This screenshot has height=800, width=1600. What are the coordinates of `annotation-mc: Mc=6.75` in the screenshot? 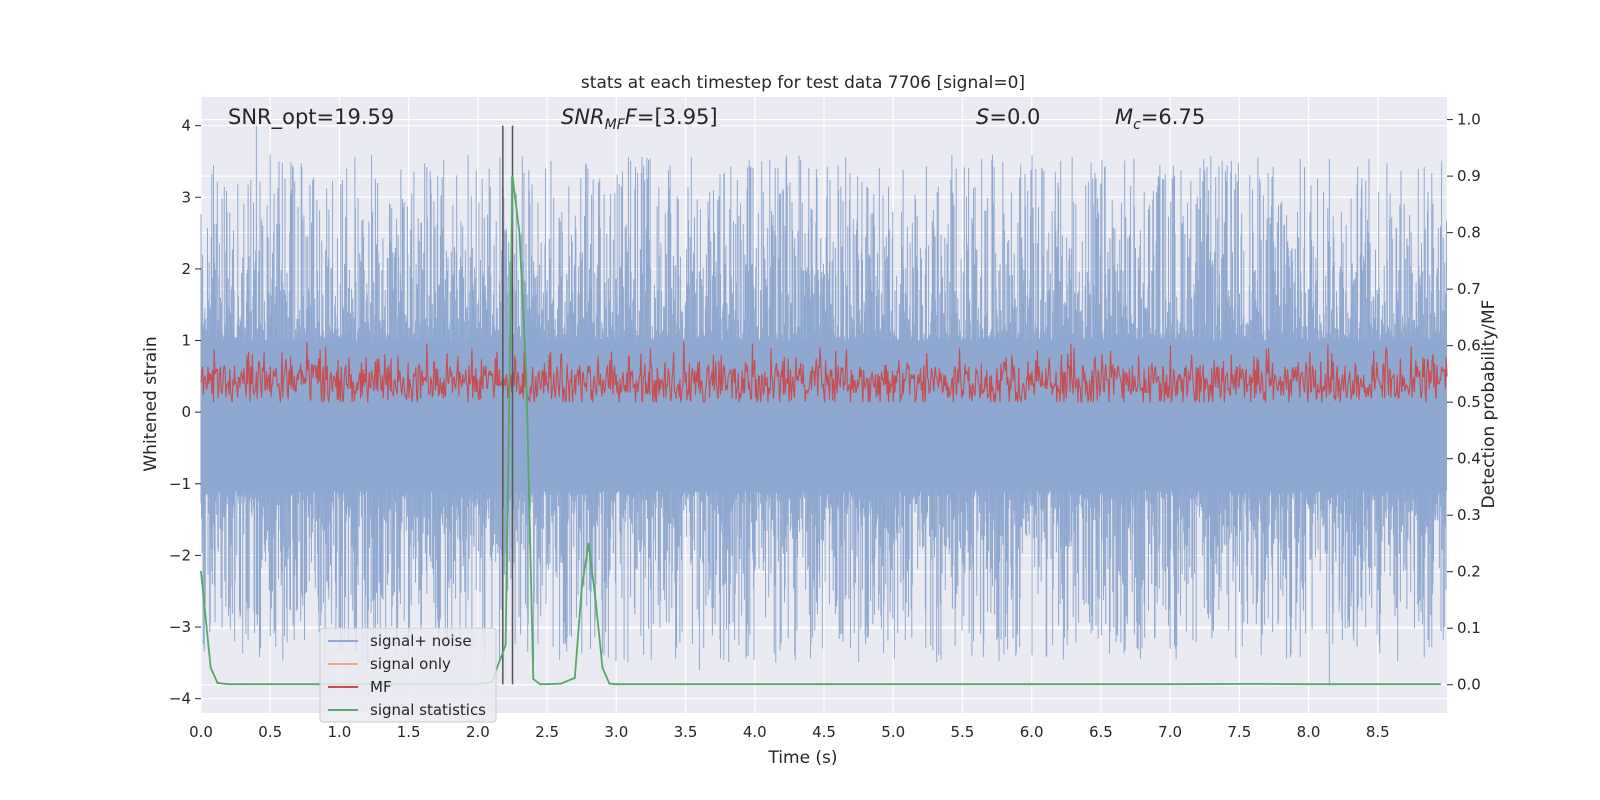 It's located at (1160, 119).